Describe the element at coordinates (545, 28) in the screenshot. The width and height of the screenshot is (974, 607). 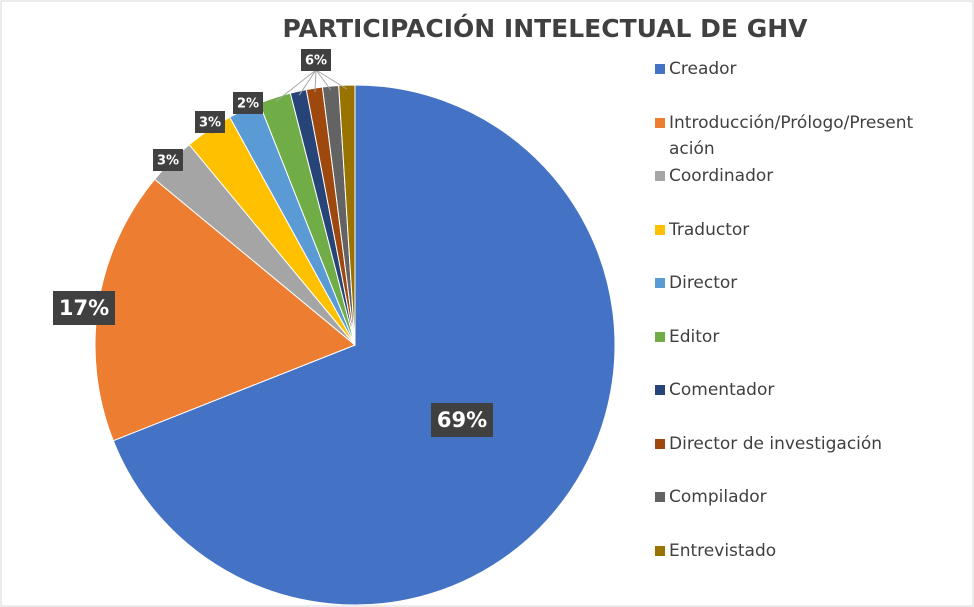
I see `chart-title: PARTICIPACIÓN INTELECTUAL DE GHV` at that location.